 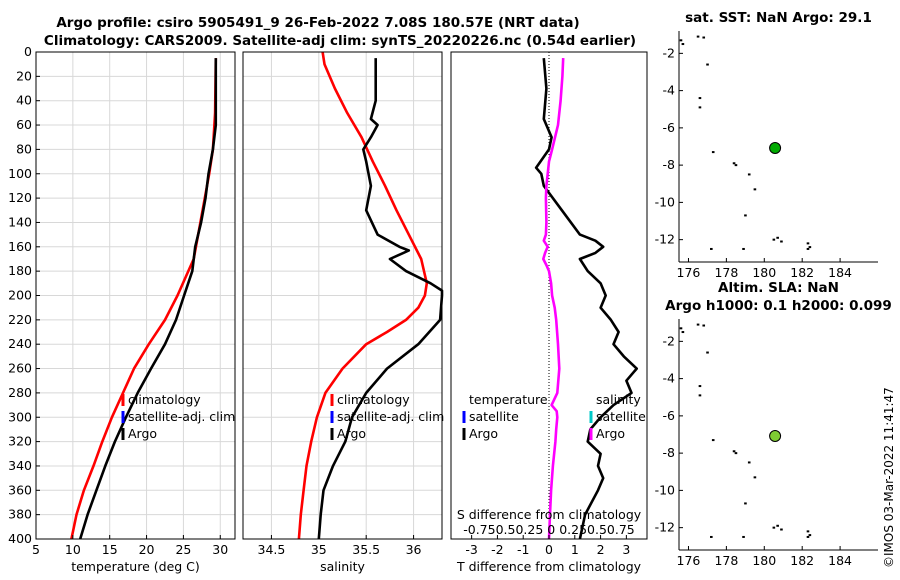 I want to click on x-tick-label: 35.5, so click(x=366, y=549).